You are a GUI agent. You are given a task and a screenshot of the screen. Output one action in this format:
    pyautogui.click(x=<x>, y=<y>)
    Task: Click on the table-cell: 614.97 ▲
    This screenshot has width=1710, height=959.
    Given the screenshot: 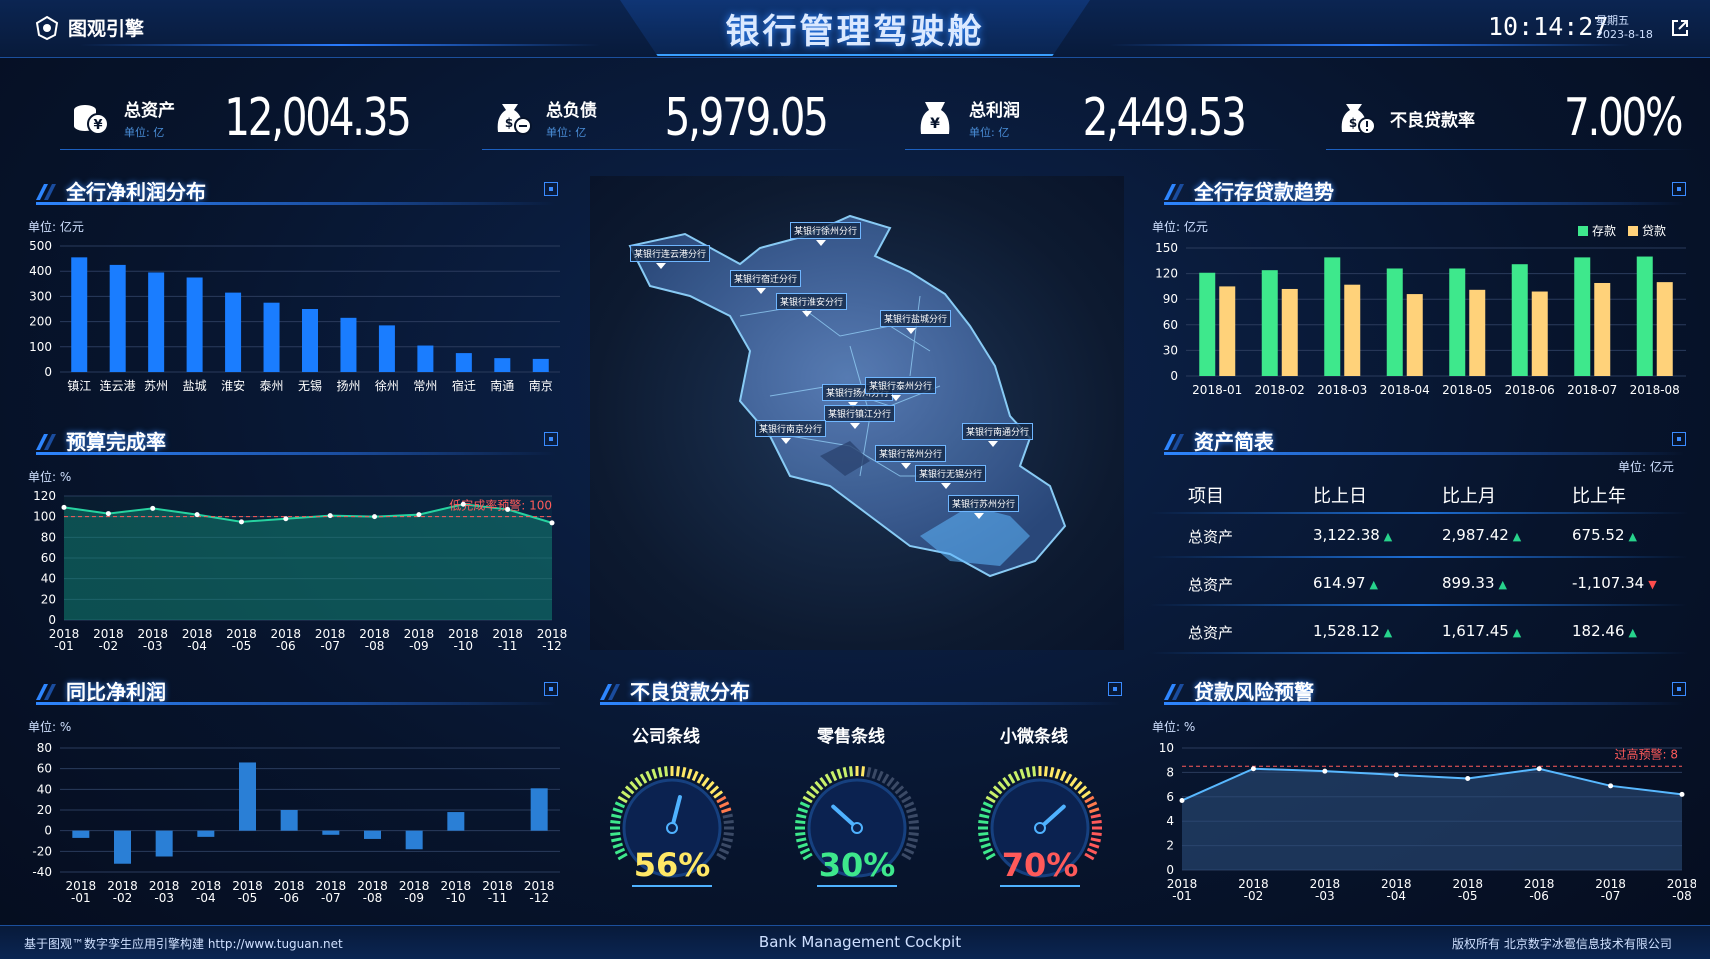 What is the action you would take?
    pyautogui.click(x=1345, y=583)
    